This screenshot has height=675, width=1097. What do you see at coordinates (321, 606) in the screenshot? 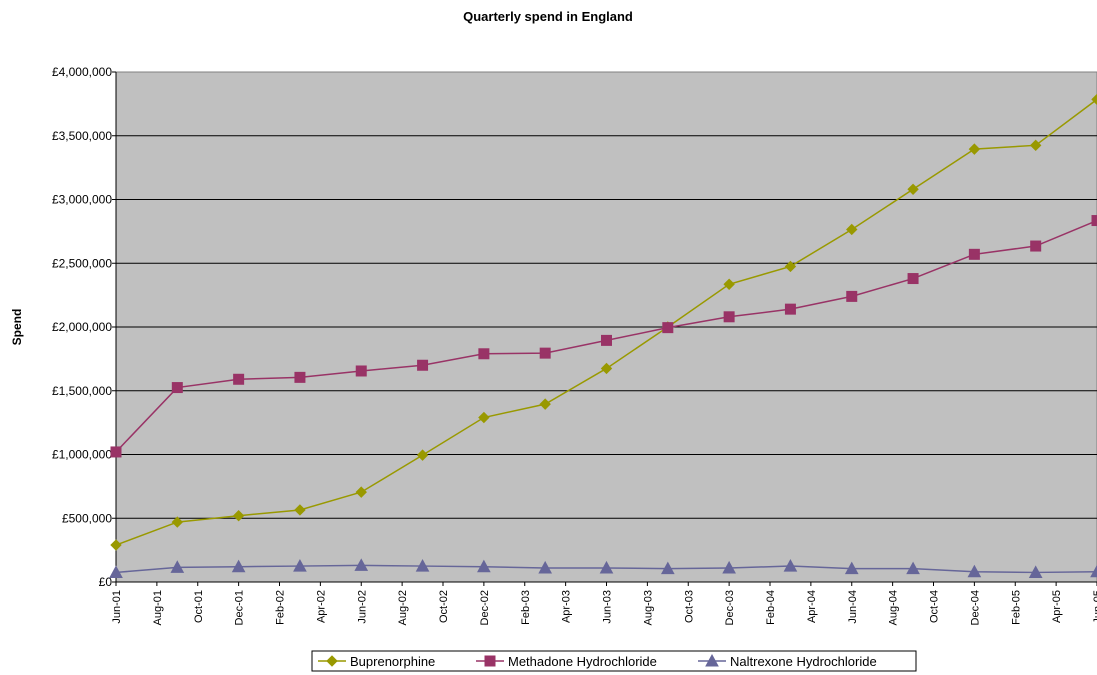
I see `x-tick-label: Apr-02` at bounding box center [321, 606].